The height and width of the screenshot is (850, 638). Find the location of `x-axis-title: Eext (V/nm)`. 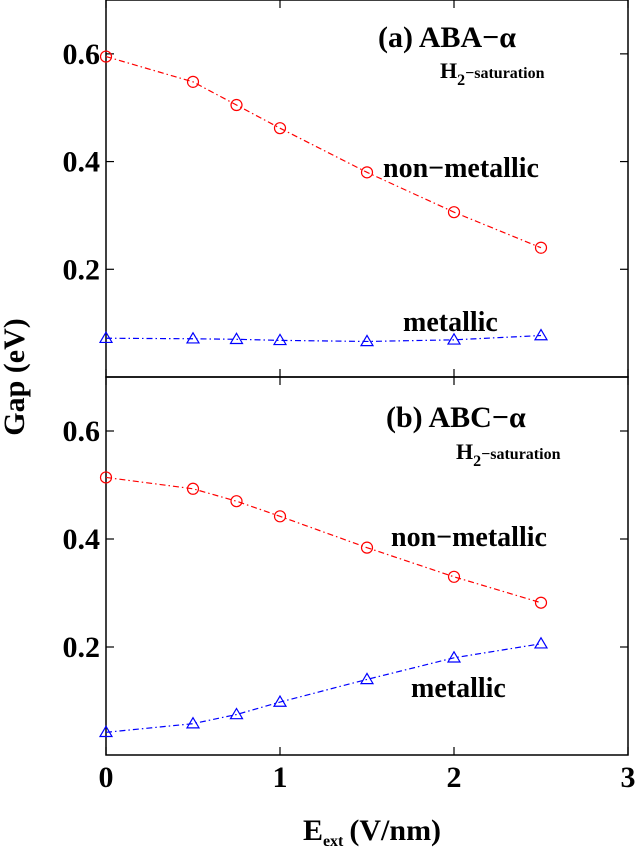

x-axis-title: Eext (V/nm) is located at coordinates (372, 832).